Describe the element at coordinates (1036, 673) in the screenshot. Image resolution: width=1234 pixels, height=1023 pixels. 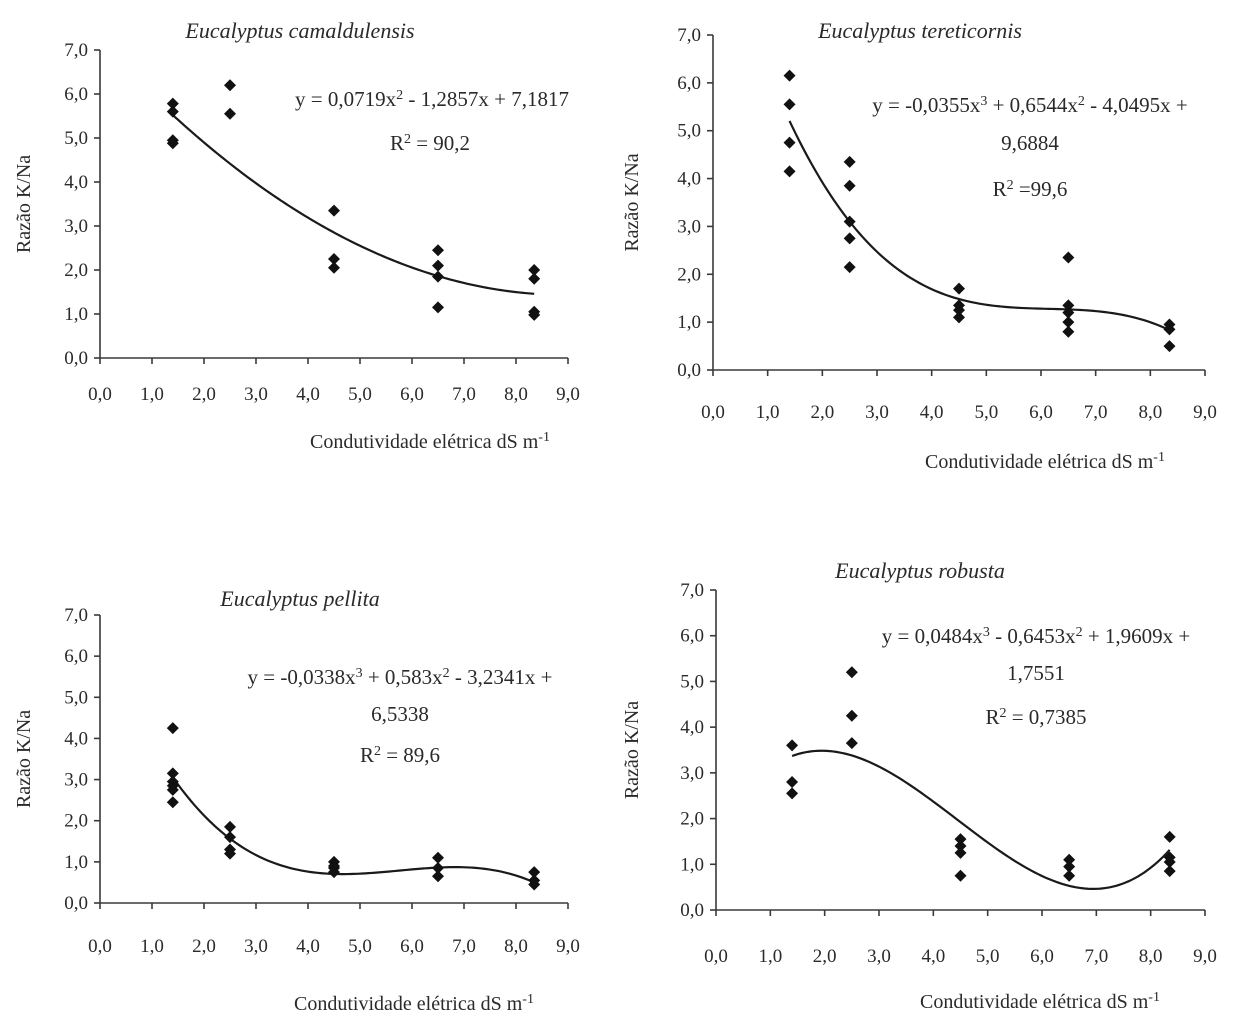
I see `regression-equation-constant: 1,7551` at that location.